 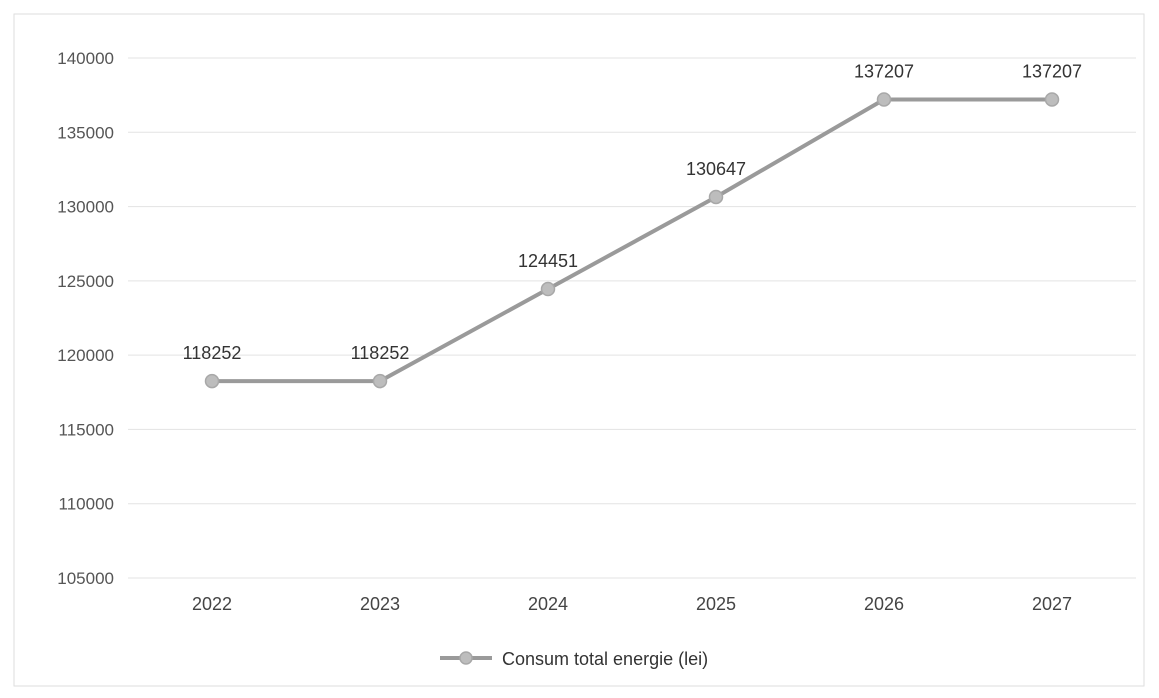 What do you see at coordinates (85, 58) in the screenshot?
I see `y-tick-label: 140000` at bounding box center [85, 58].